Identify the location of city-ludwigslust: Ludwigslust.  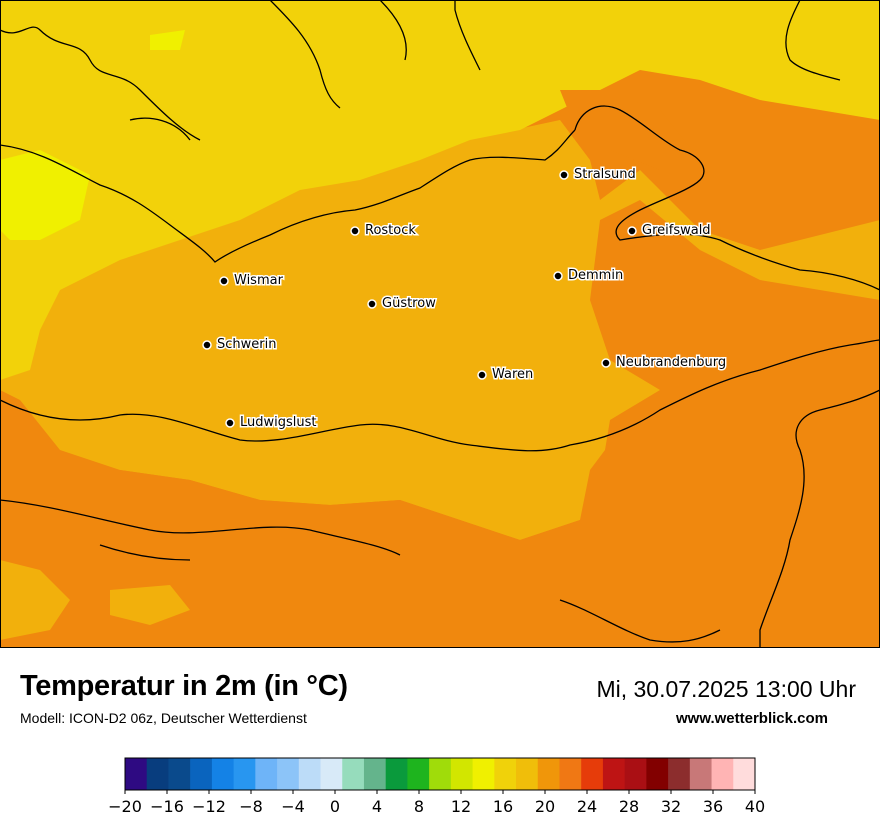
(271, 423).